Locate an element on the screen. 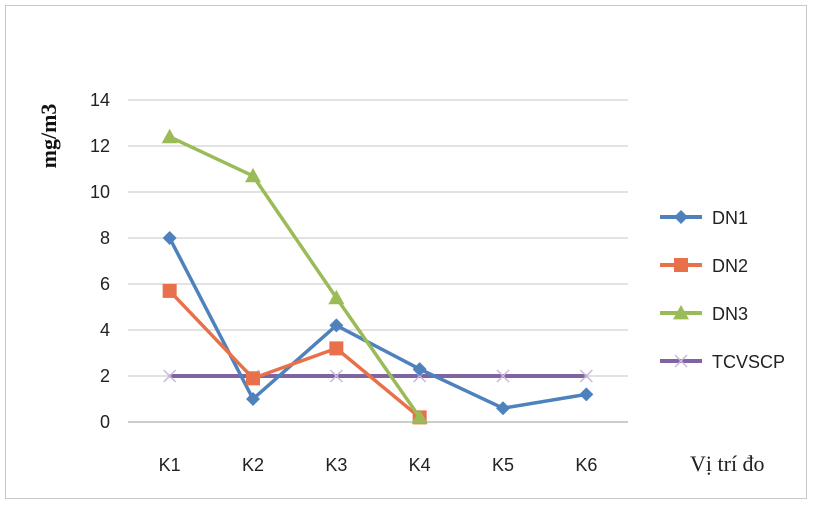 The width and height of the screenshot is (814, 506). y-tick-label: 14 is located at coordinates (100, 100).